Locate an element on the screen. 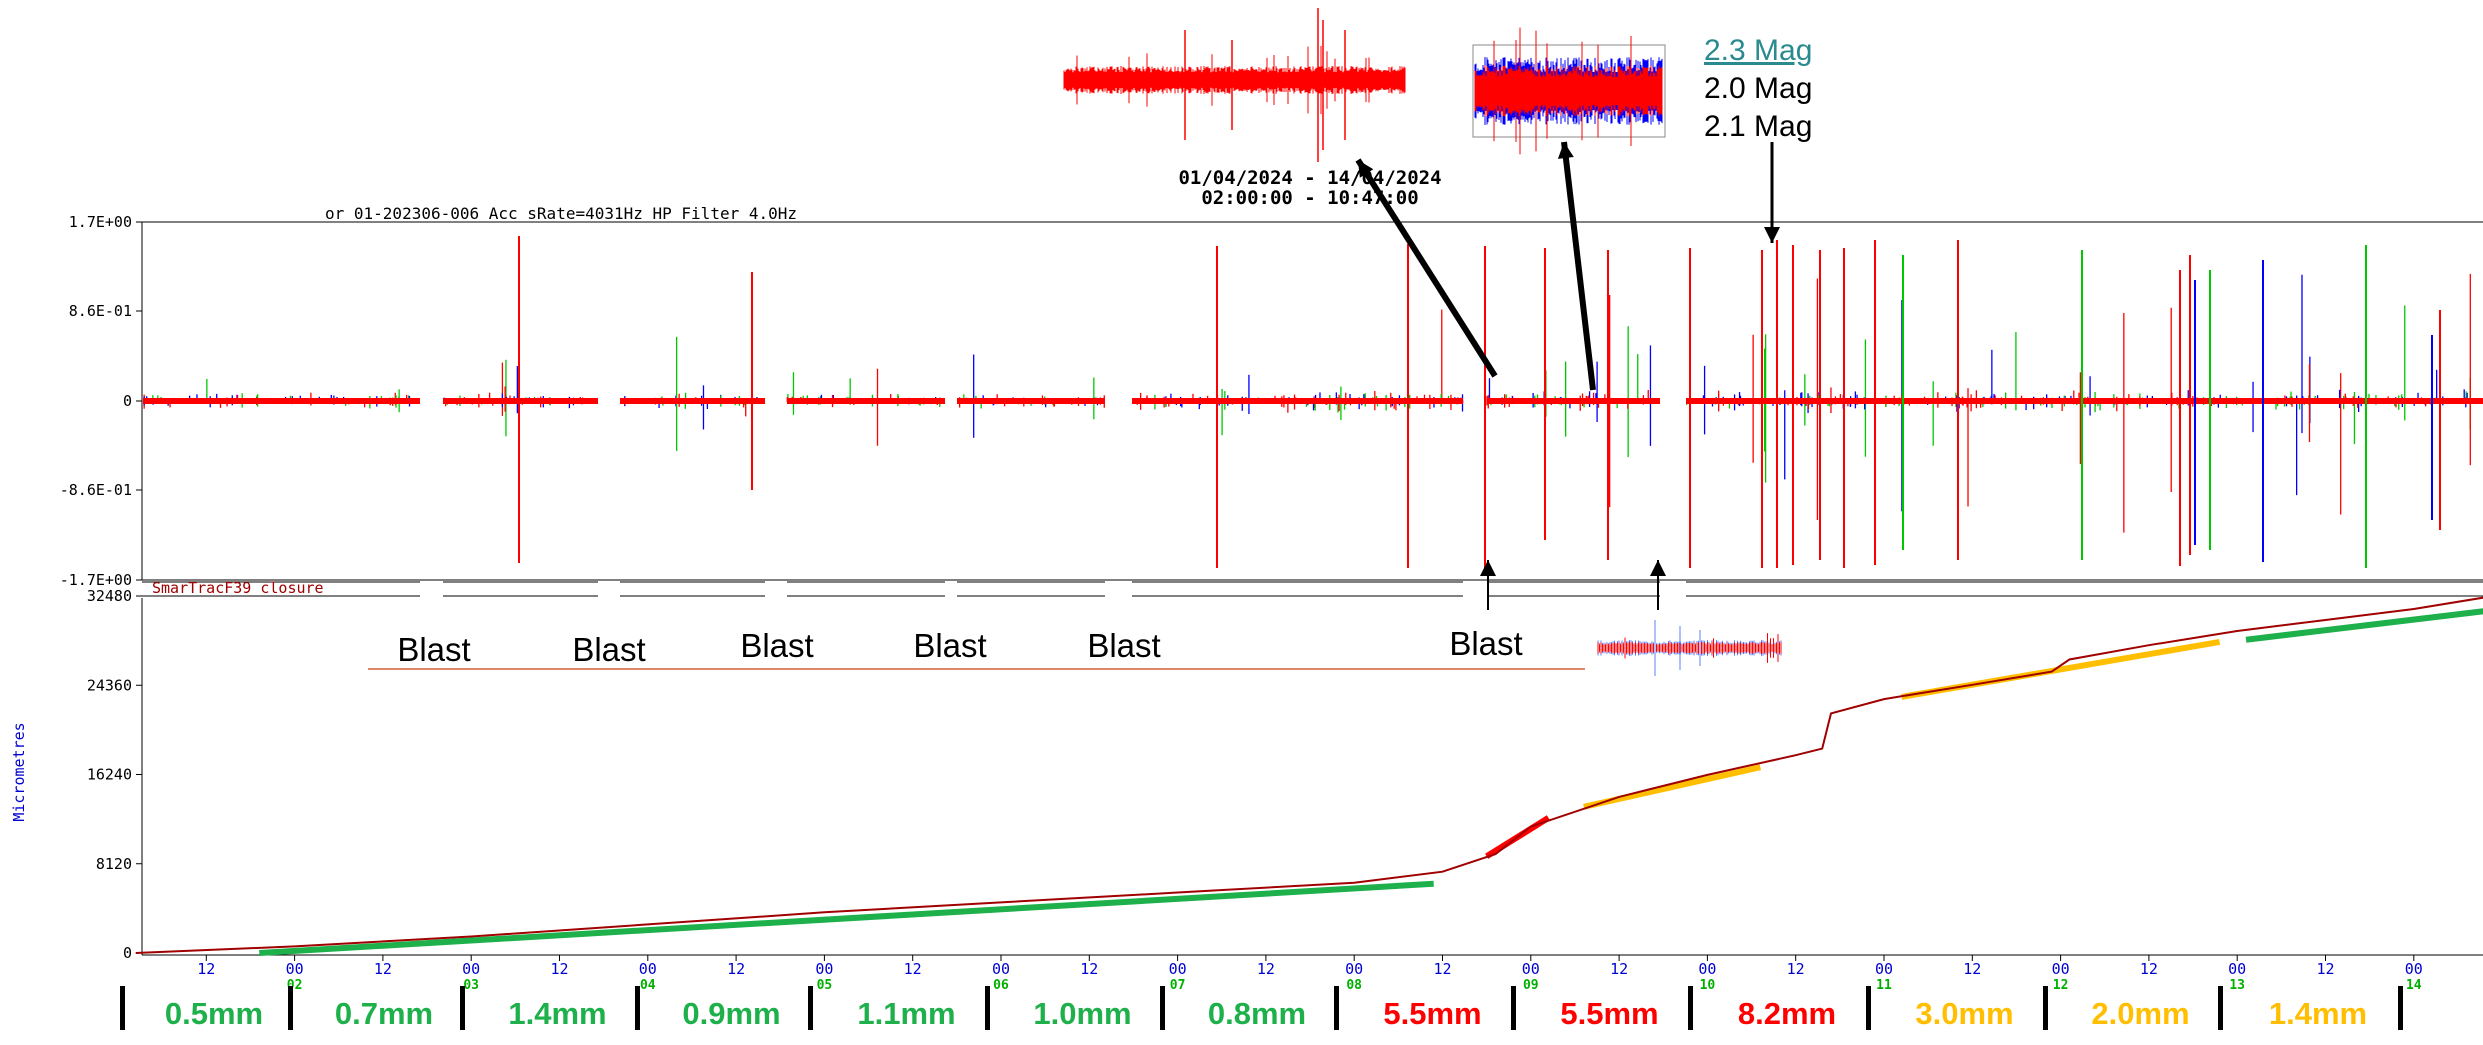  day-tick-label: 11 is located at coordinates (1884, 985).